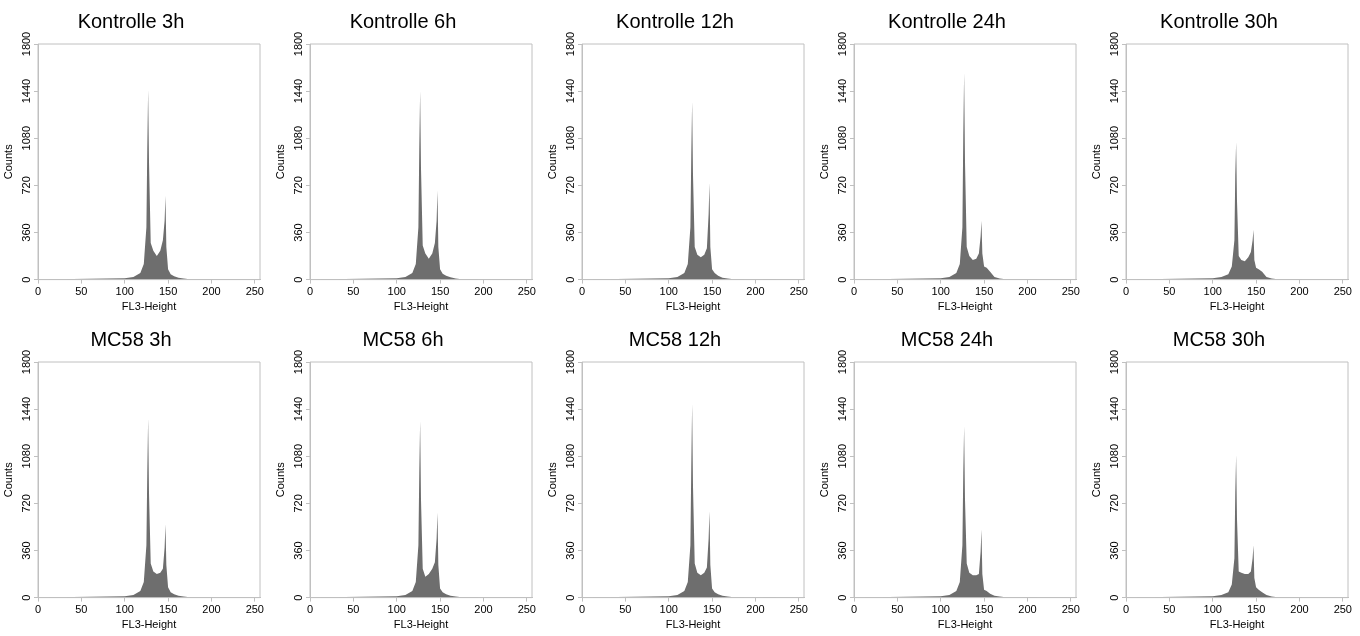  Describe the element at coordinates (131, 338) in the screenshot. I see `chart-title: MC58 3h` at that location.